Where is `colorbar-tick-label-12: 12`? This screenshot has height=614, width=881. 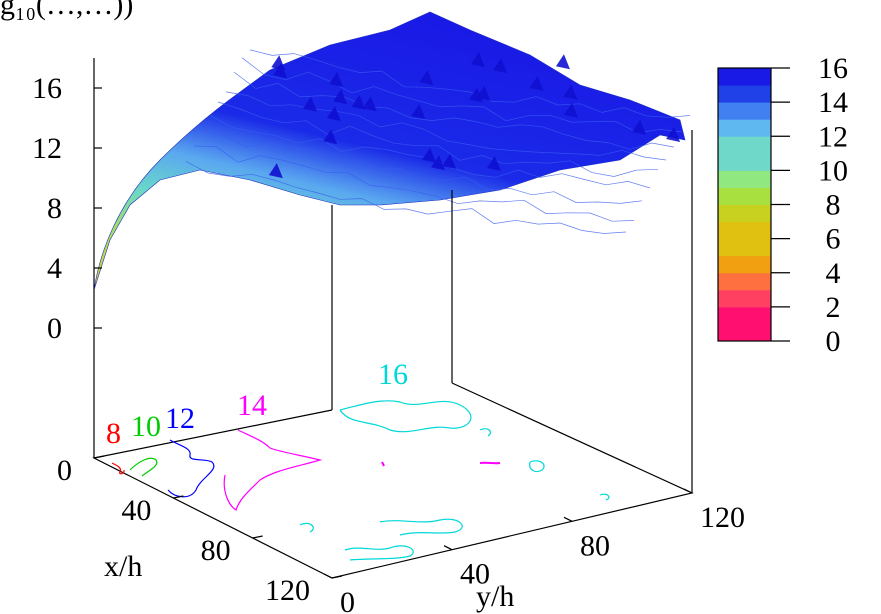 colorbar-tick-label-12: 12 is located at coordinates (833, 136).